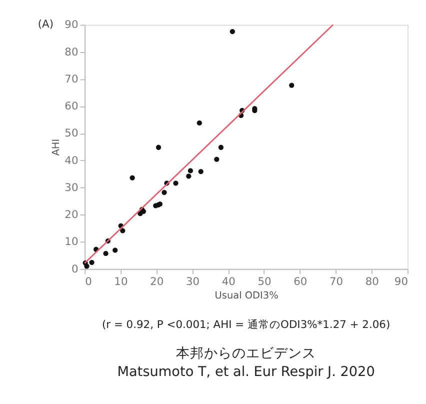  Describe the element at coordinates (71, 241) in the screenshot. I see `y-tick-label: 10` at that location.